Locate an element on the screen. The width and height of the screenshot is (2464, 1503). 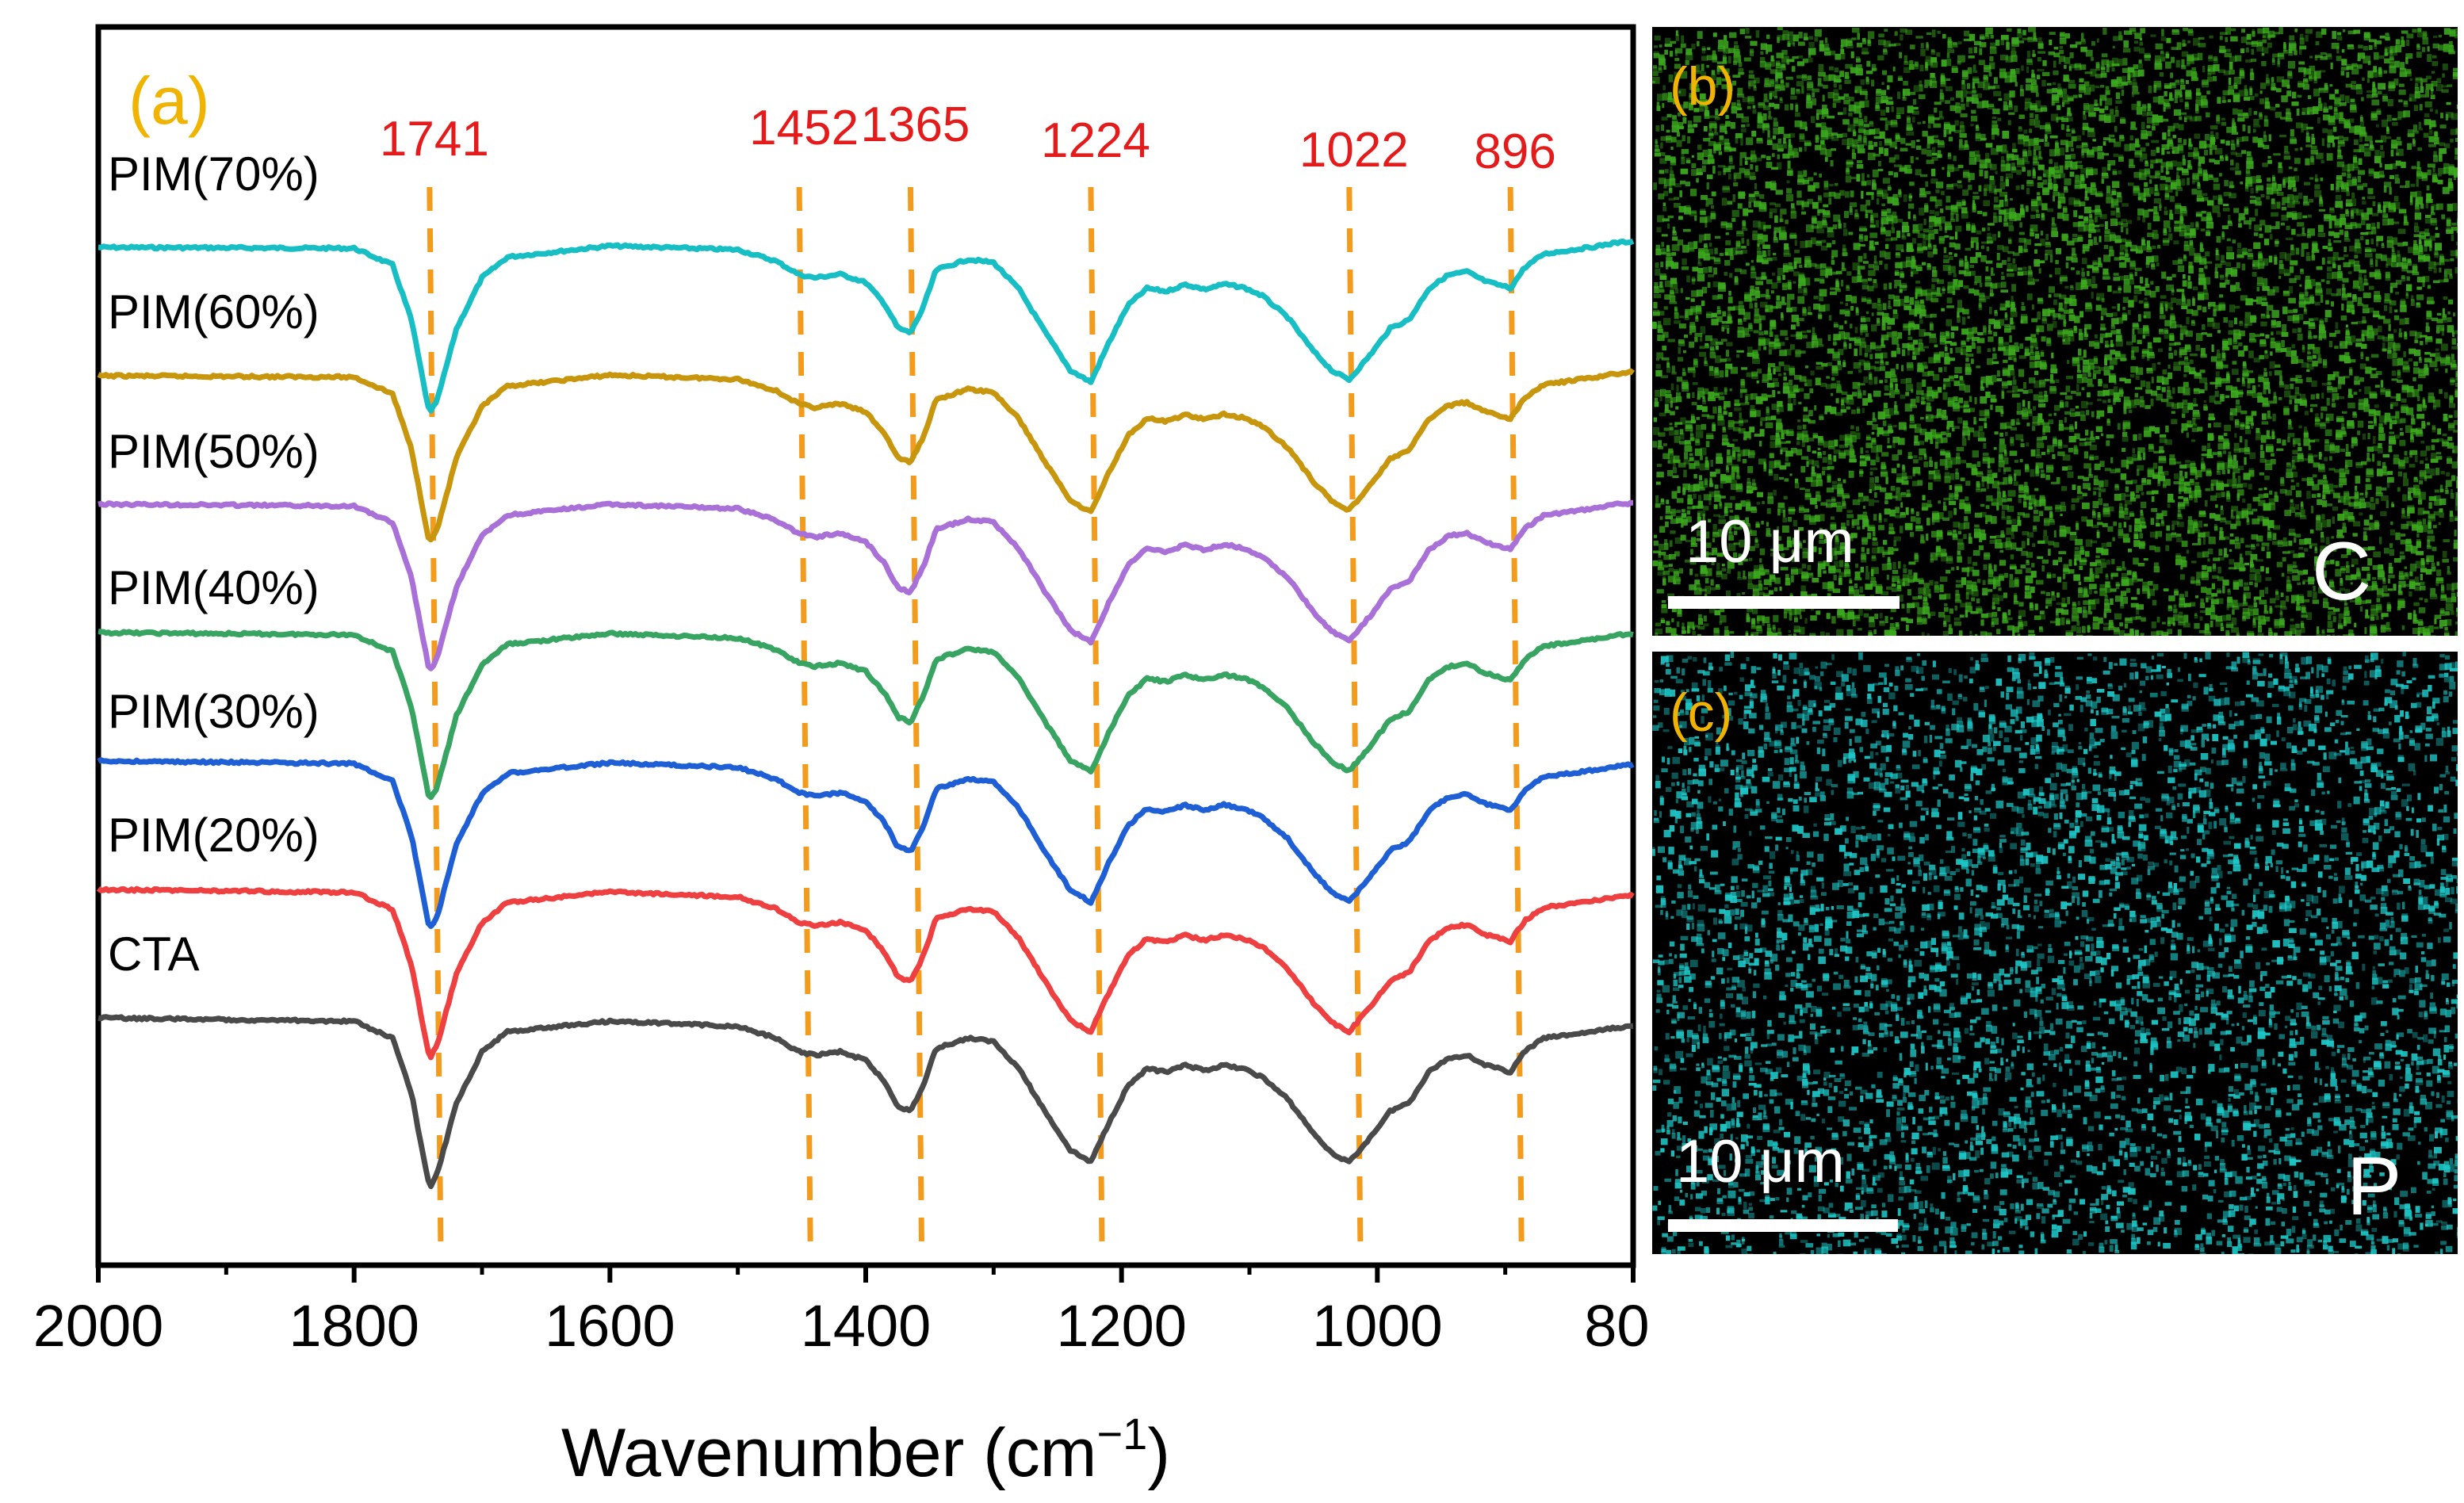
peak-marker-label: 1741 is located at coordinates (434, 139).